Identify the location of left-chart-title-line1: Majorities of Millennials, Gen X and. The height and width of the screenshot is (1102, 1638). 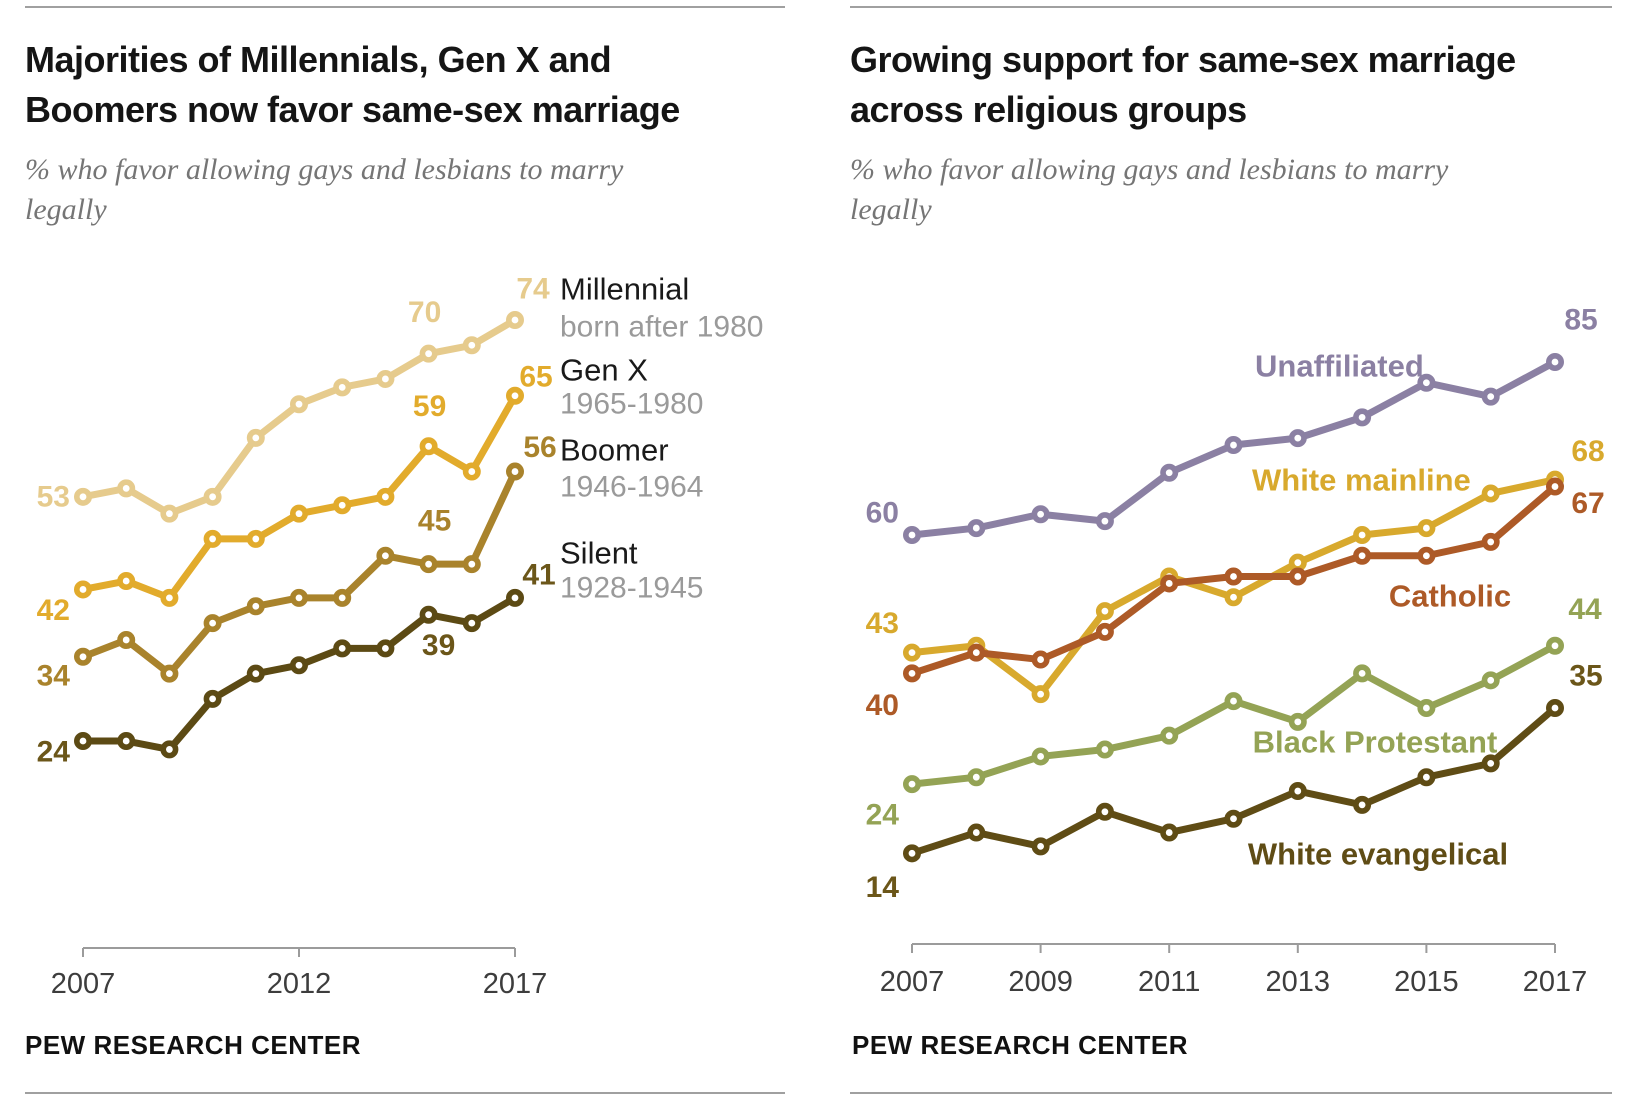
(318, 59).